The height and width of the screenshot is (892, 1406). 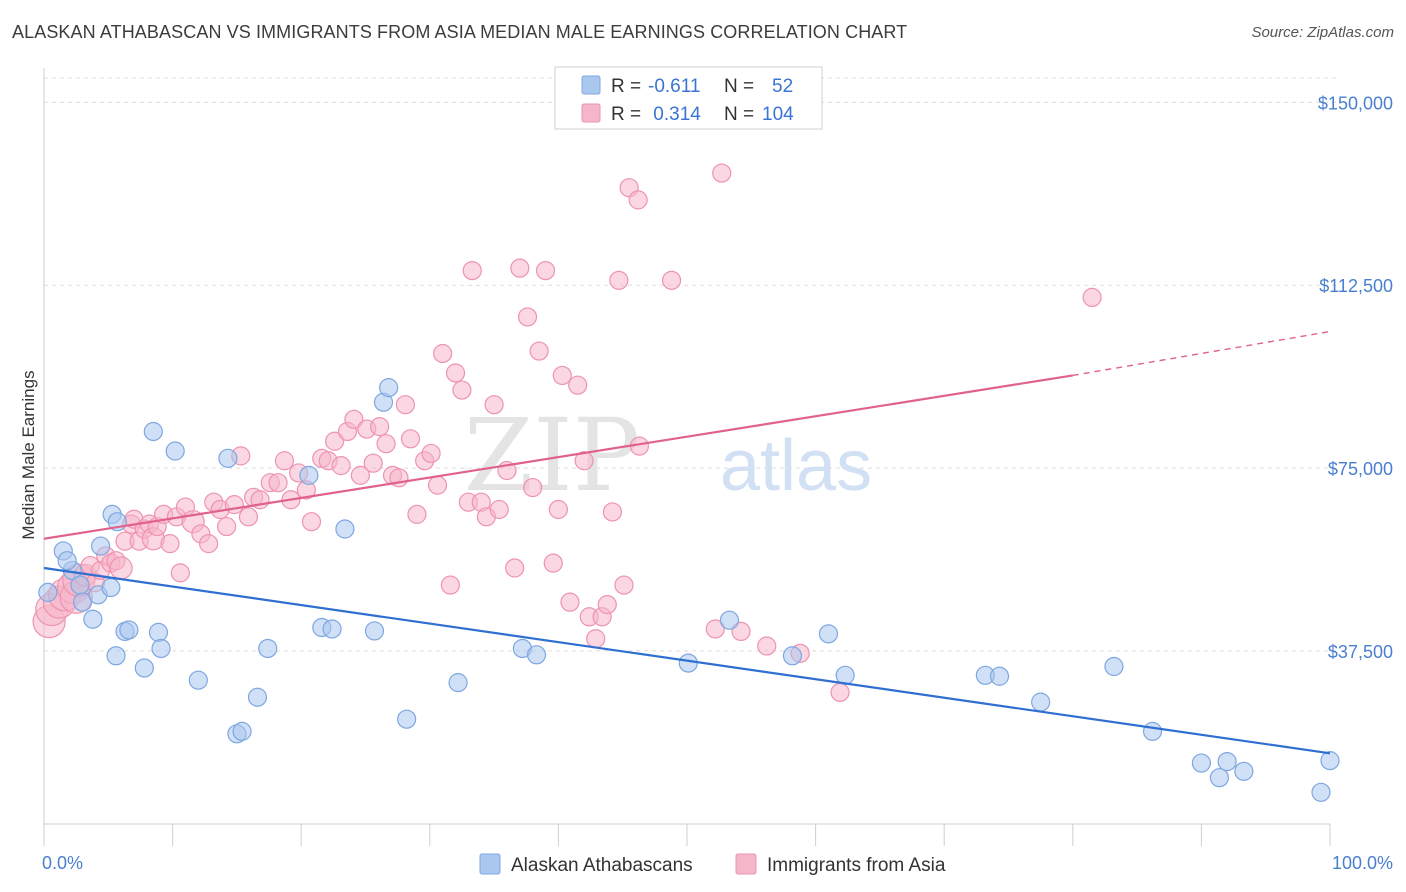 I want to click on trend-line-asia, so click(x=558, y=457).